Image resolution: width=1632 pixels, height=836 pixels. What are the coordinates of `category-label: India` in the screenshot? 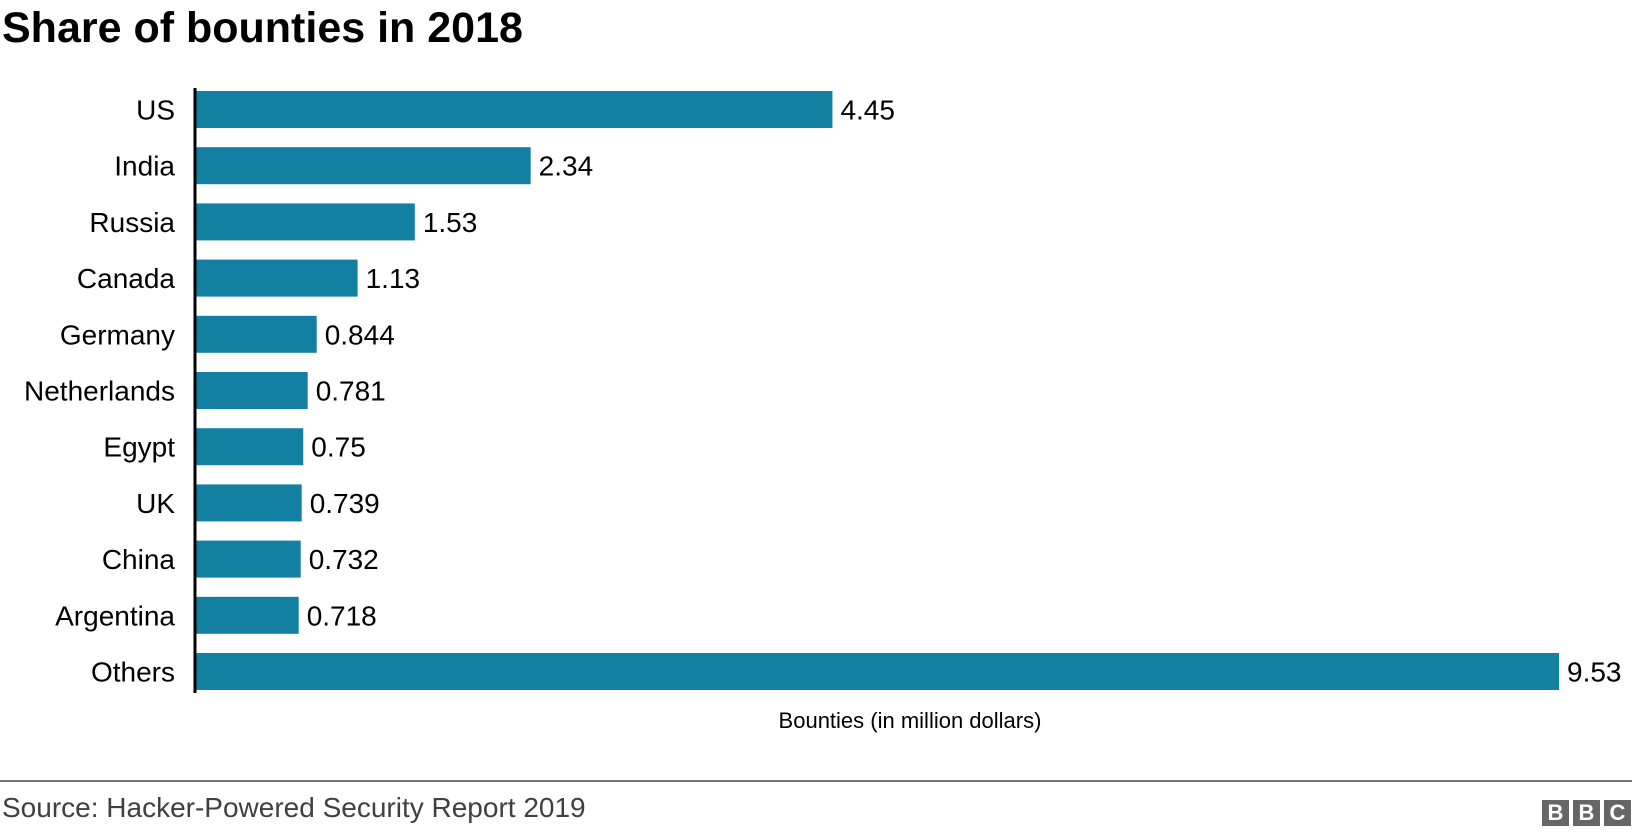 It's located at (144, 166).